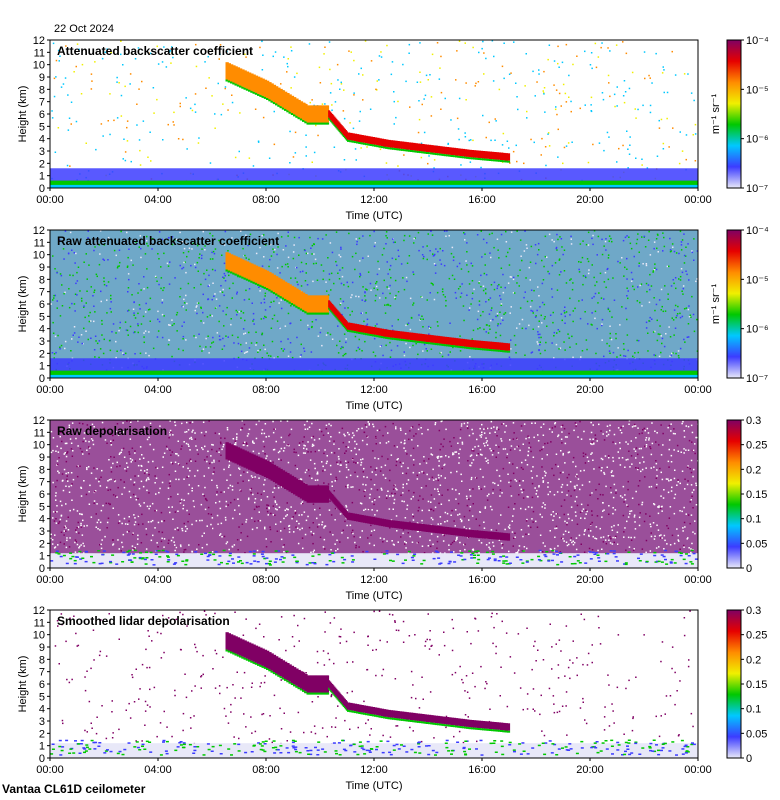  Describe the element at coordinates (482, 580) in the screenshot. I see `x-tick-label: 16:00` at that location.